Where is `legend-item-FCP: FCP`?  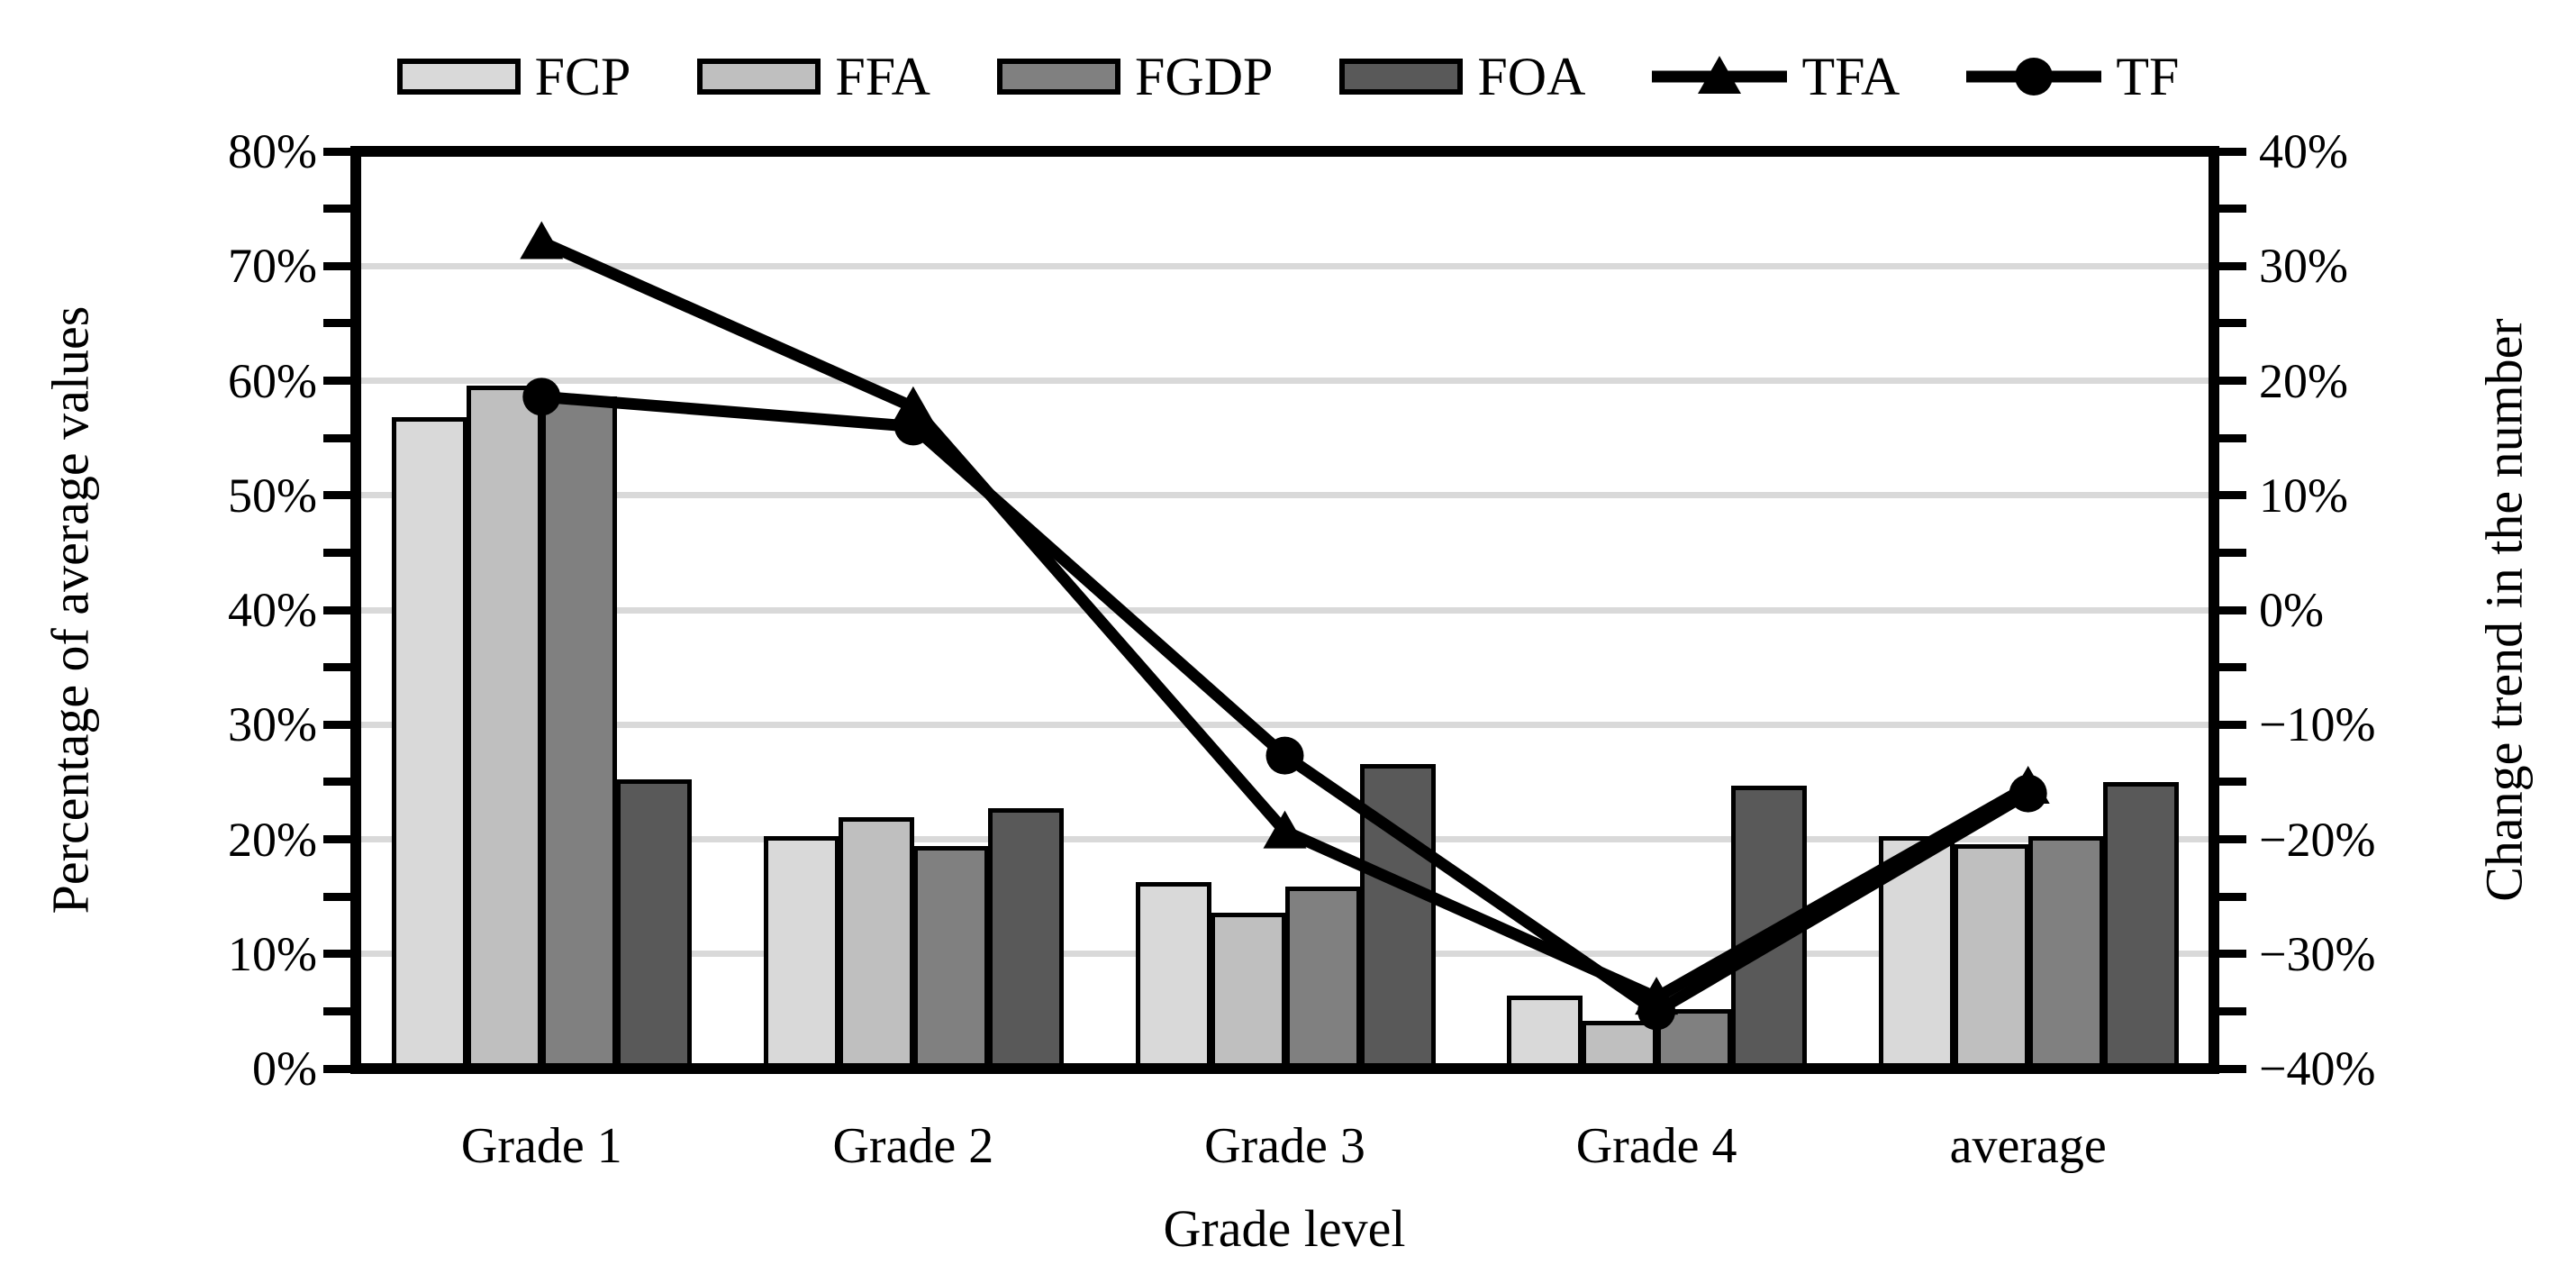 legend-item-FCP: FCP is located at coordinates (513, 77).